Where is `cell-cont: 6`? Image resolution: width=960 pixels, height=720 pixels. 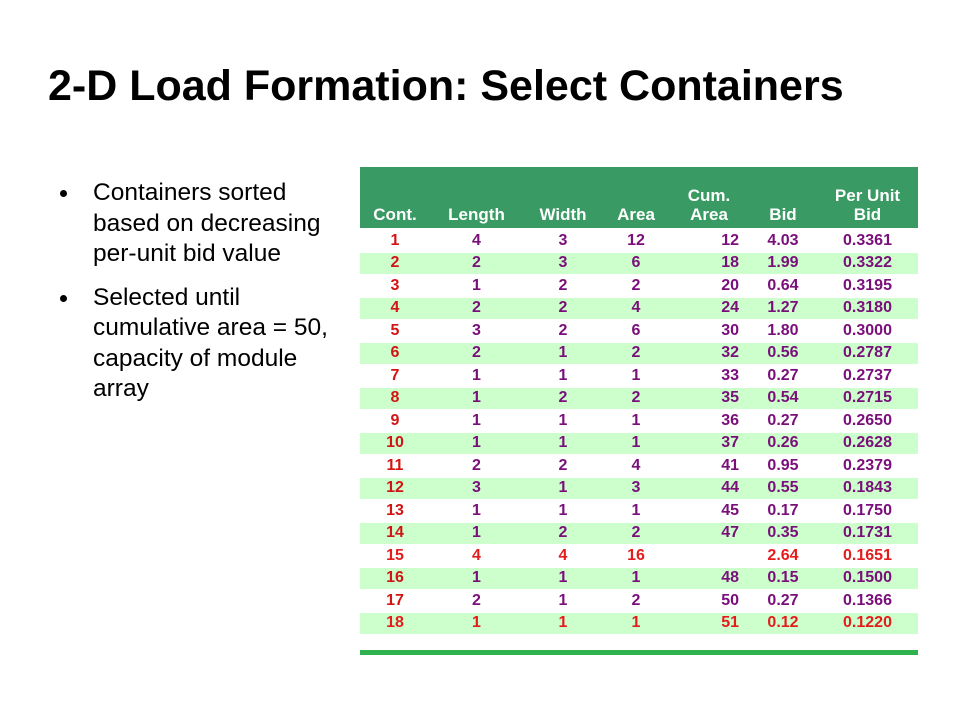
cell-cont: 6 is located at coordinates (395, 353).